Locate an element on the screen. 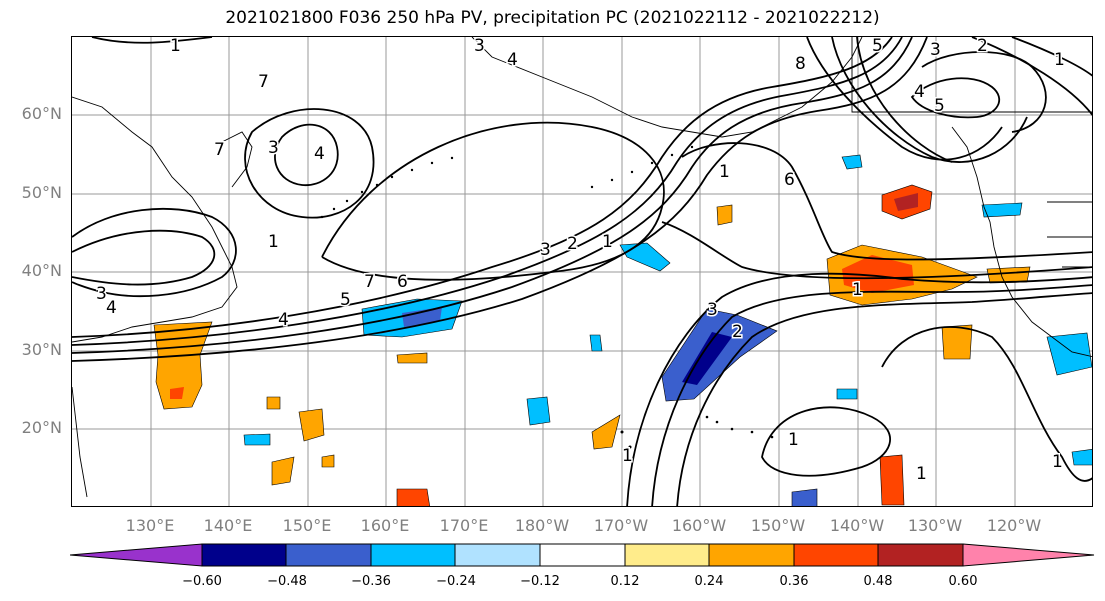 Image resolution: width=1105 pixels, height=601 pixels. colorbar-tick-label: 0.60 is located at coordinates (963, 581).